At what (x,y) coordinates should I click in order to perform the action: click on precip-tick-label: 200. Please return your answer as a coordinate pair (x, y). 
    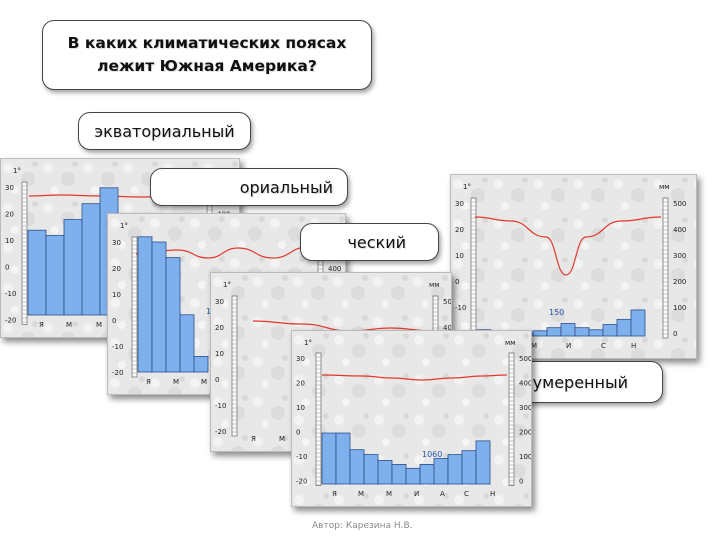
    Looking at the image, I should click on (525, 433).